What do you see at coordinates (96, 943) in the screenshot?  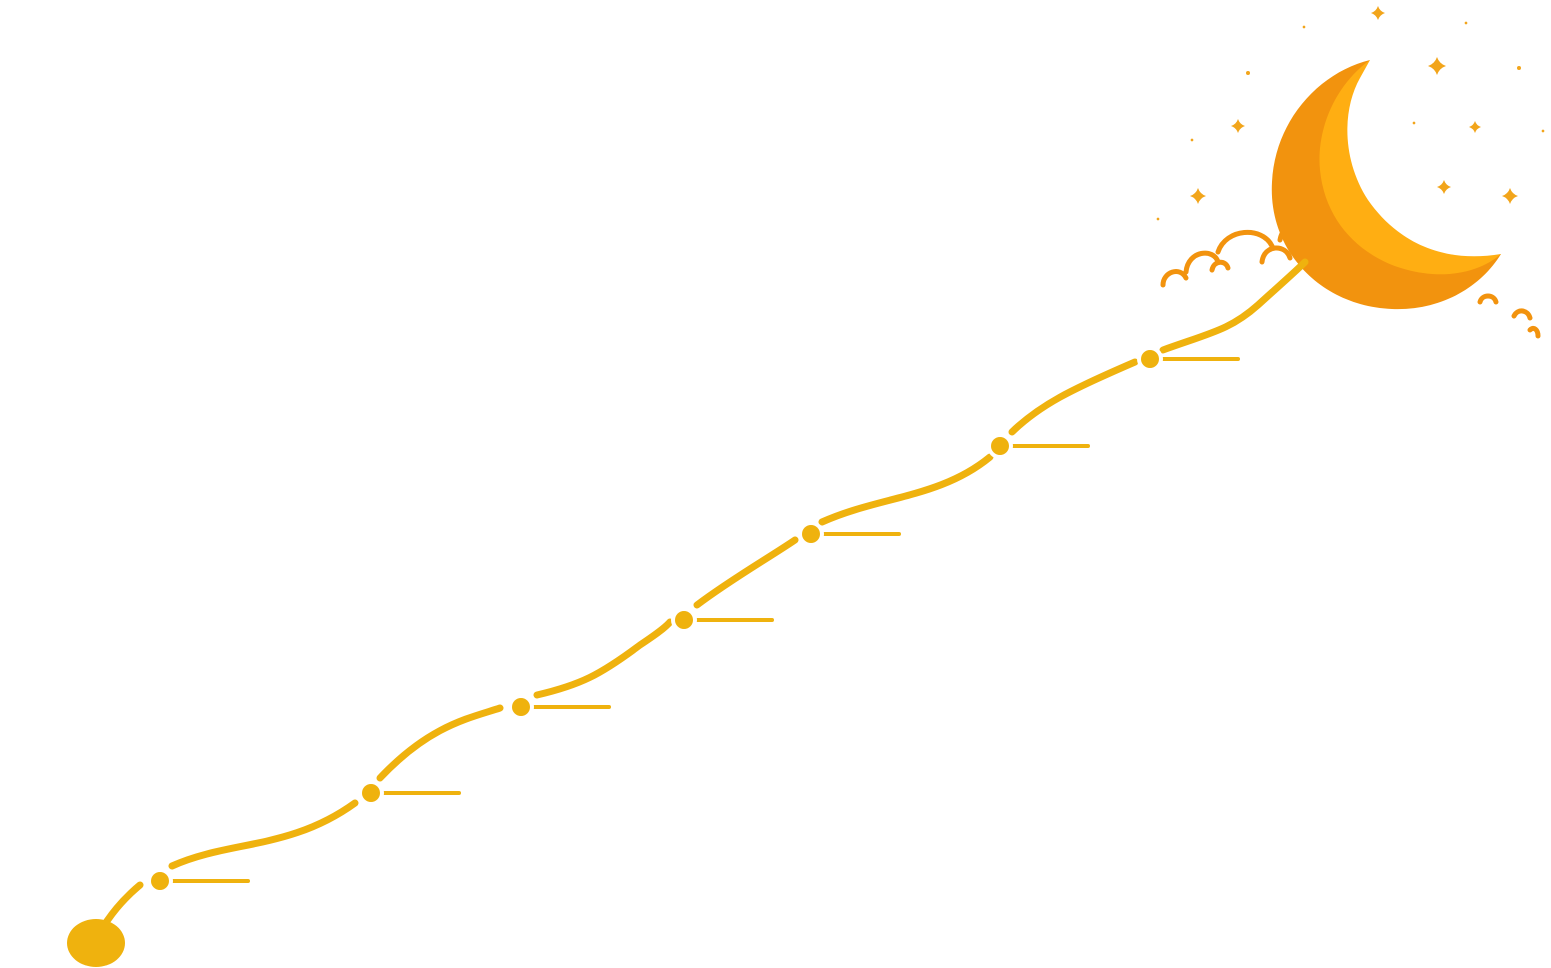 I see `start-dot-icon` at bounding box center [96, 943].